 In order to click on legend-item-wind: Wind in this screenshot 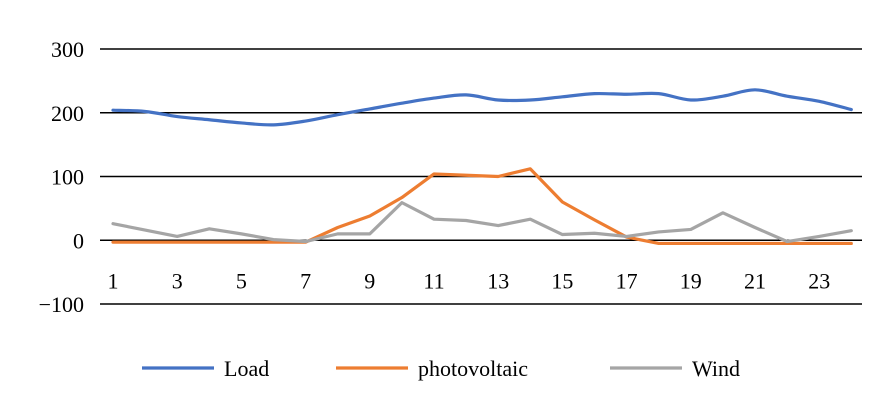, I will do `click(675, 368)`.